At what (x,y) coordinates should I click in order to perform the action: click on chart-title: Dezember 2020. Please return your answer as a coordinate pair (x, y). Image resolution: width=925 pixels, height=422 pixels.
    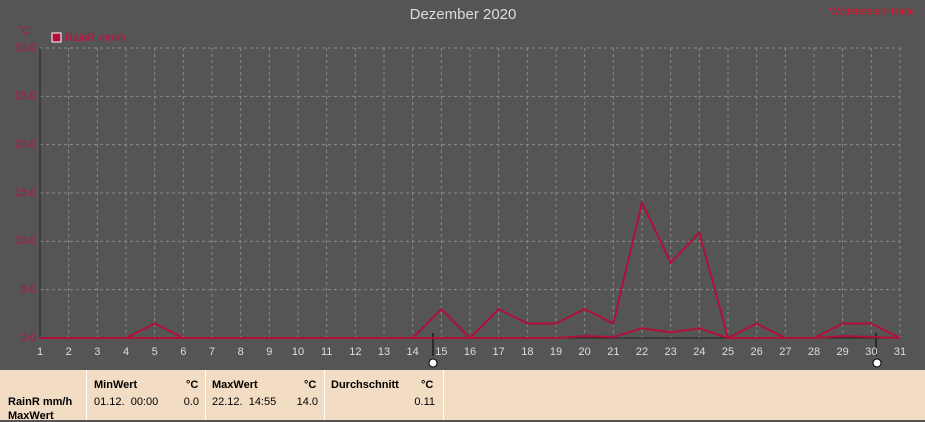
    Looking at the image, I should click on (463, 14).